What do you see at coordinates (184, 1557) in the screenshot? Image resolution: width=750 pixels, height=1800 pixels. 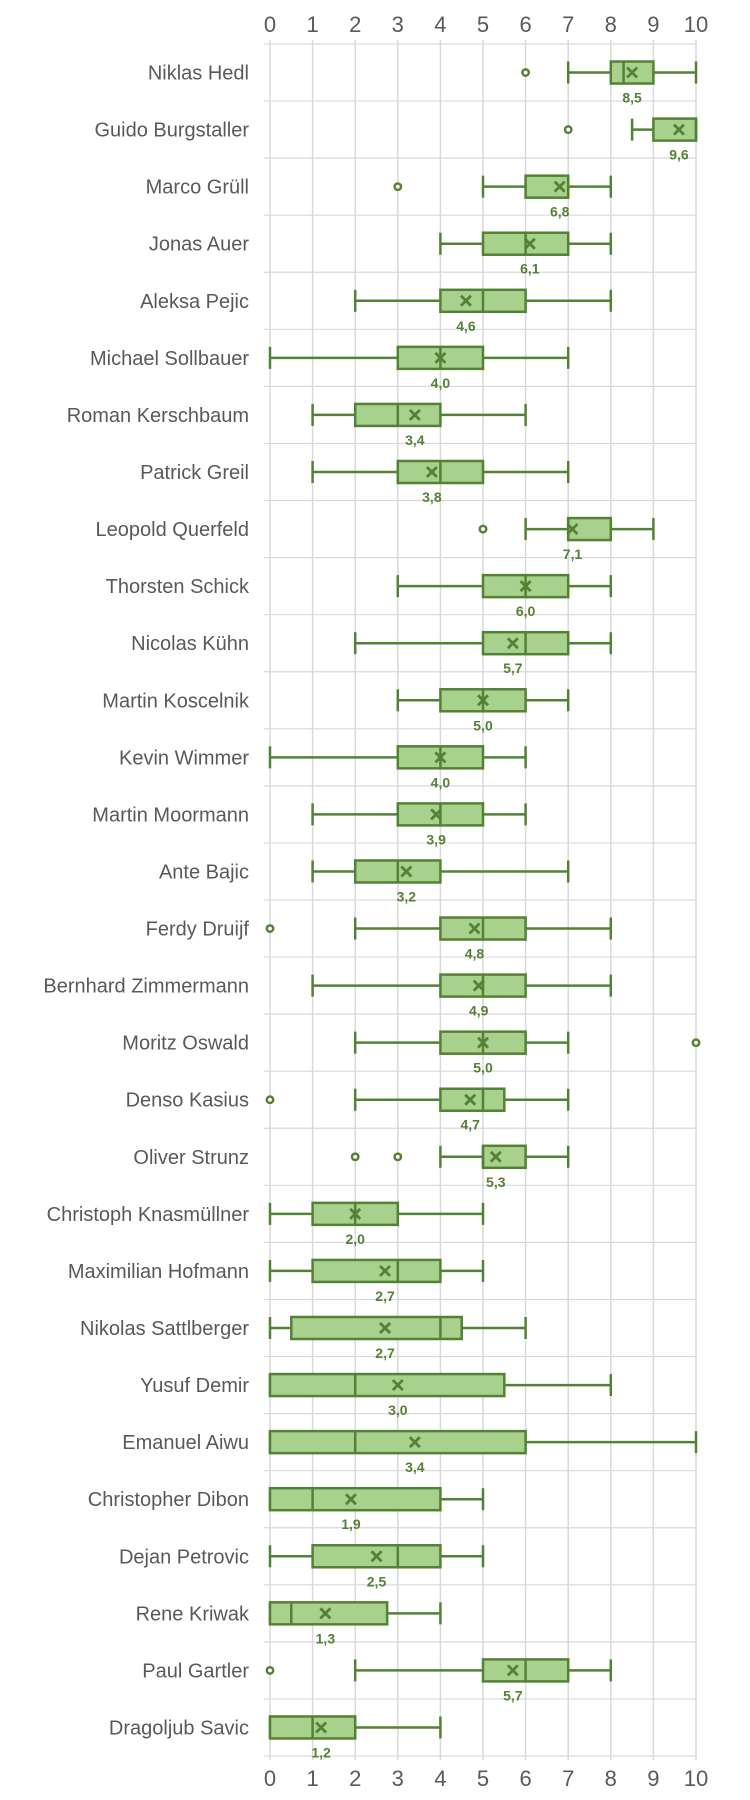 I see `category-label: Dejan Petrovic` at bounding box center [184, 1557].